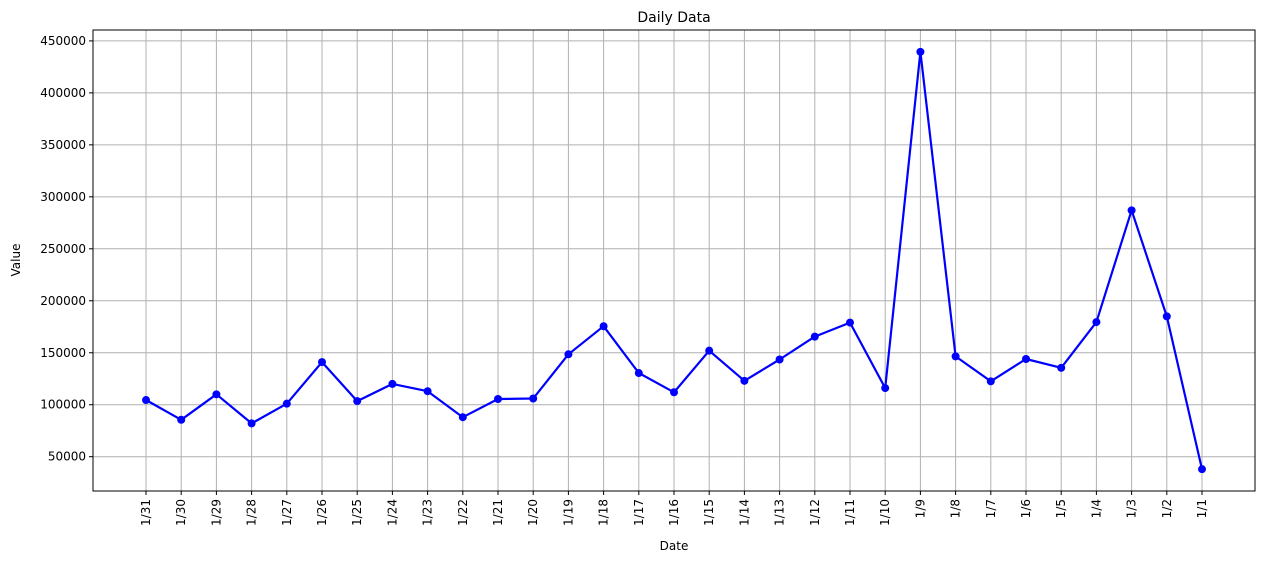 This screenshot has height=562, width=1265. What do you see at coordinates (815, 512) in the screenshot?
I see `x-tick-label: 1/12` at bounding box center [815, 512].